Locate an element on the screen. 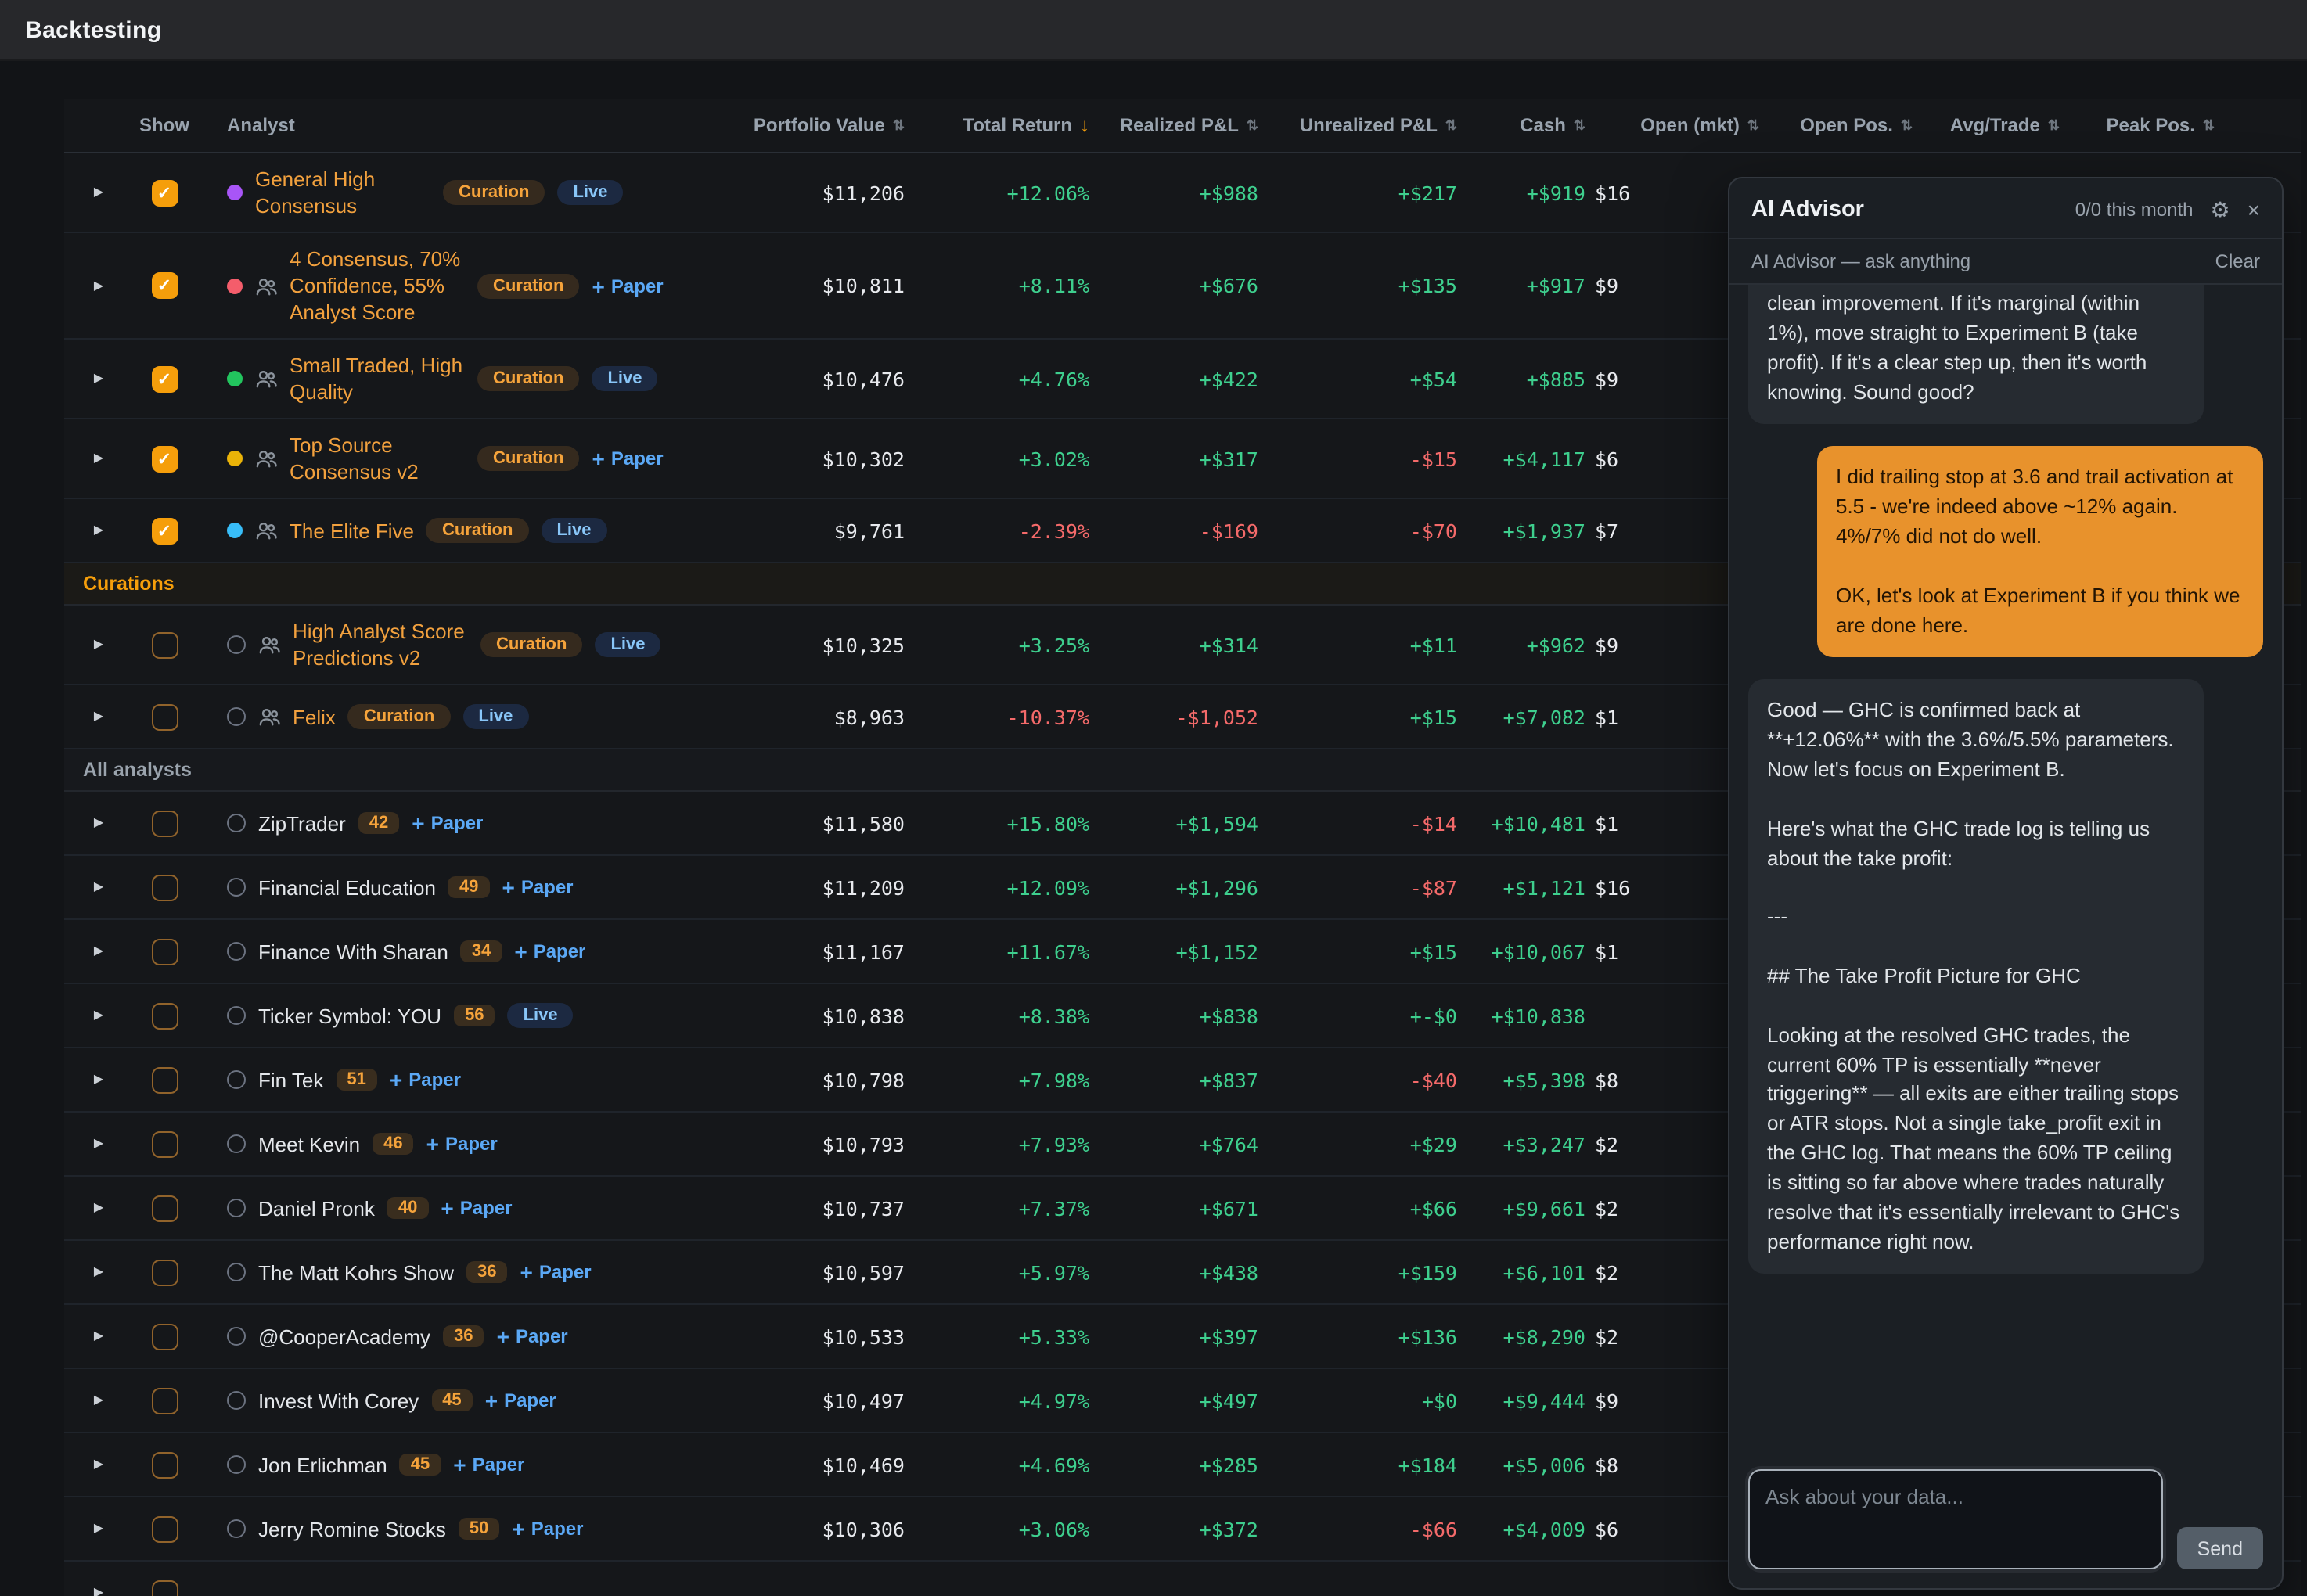 Image resolution: width=2307 pixels, height=1596 pixels. settings-gear-icon: ⚙ is located at coordinates (2220, 209).